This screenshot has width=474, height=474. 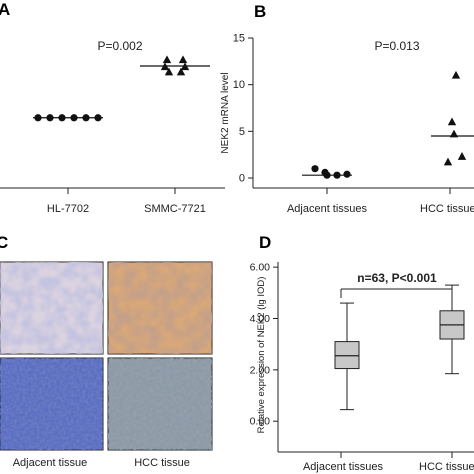 What do you see at coordinates (225, 112) in the screenshot?
I see `panel-b-y-label: NEK2 mRNA level` at bounding box center [225, 112].